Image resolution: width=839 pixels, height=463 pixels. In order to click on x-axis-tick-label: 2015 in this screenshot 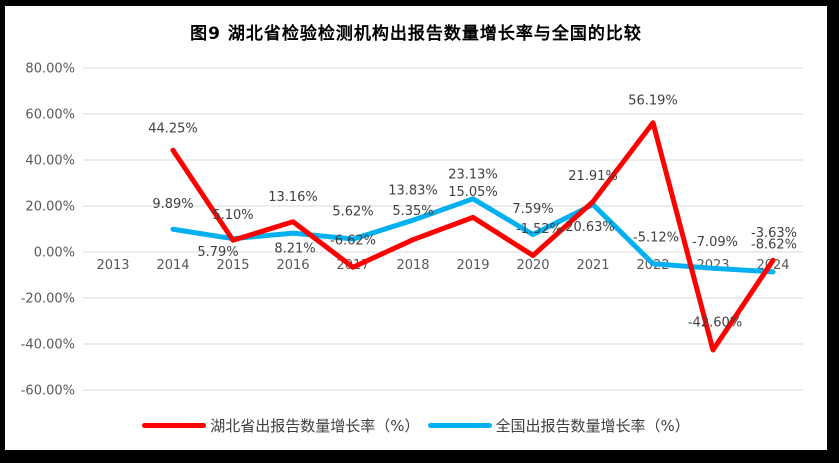, I will do `click(232, 265)`.